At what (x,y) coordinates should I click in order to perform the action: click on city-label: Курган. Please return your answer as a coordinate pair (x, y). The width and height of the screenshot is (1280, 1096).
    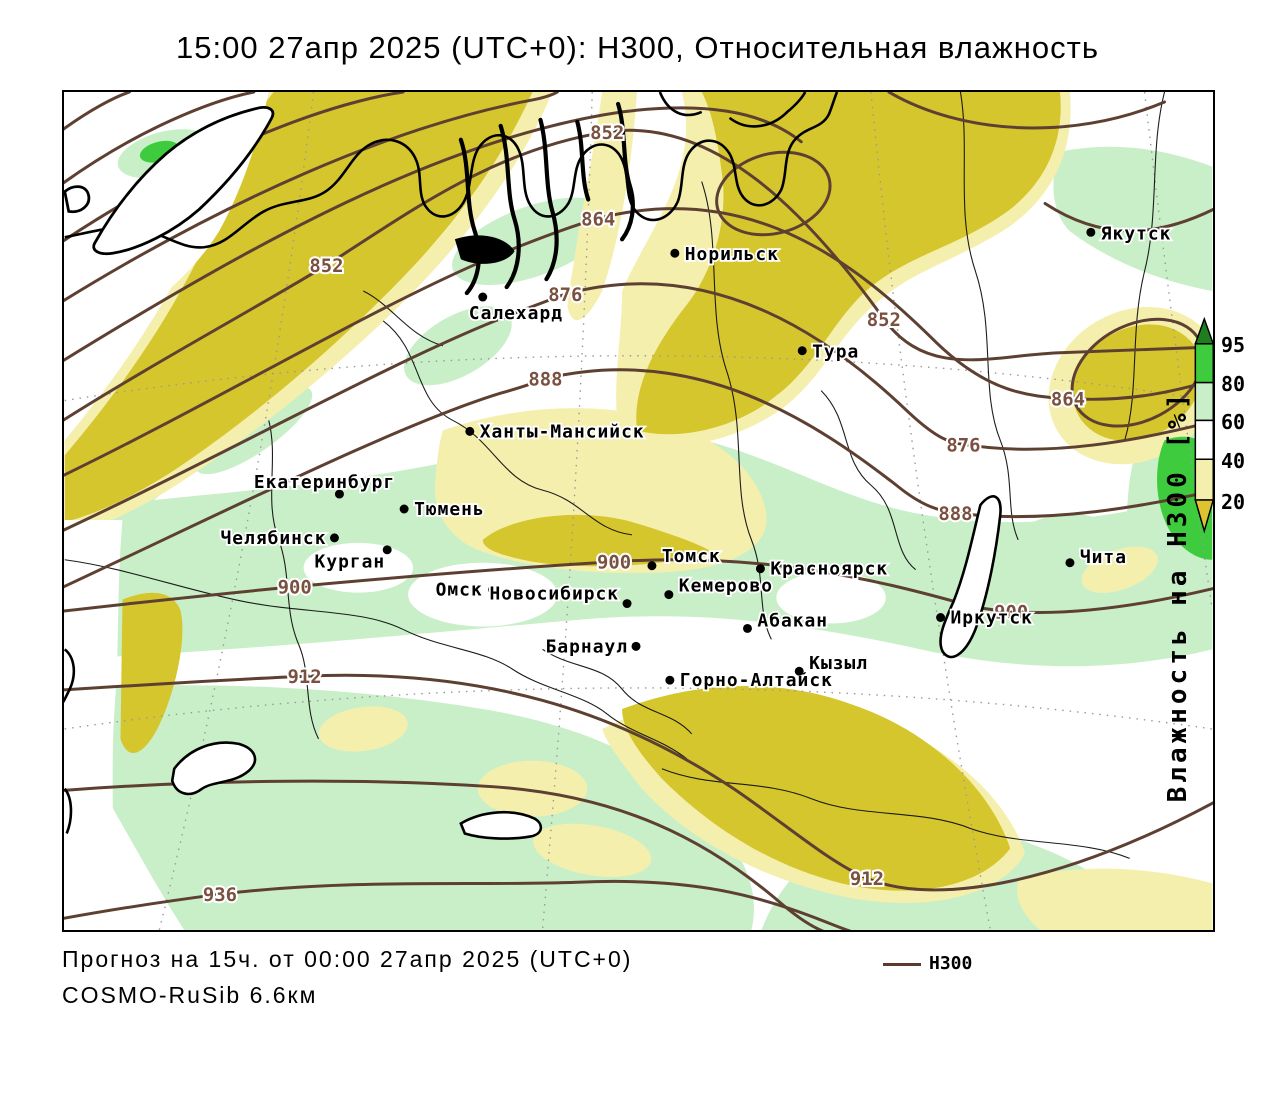
    Looking at the image, I should click on (350, 562).